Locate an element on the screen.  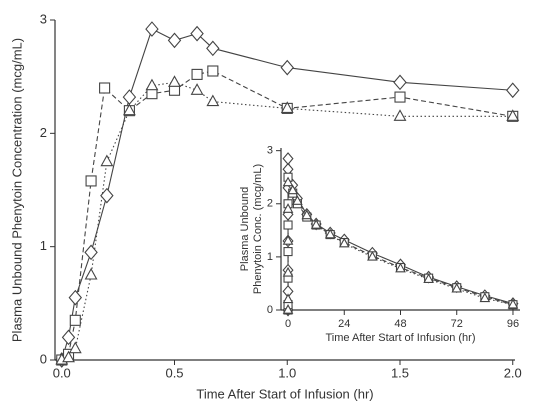
y-axis-label: Plasma Unbound is located at coordinates (245, 229).